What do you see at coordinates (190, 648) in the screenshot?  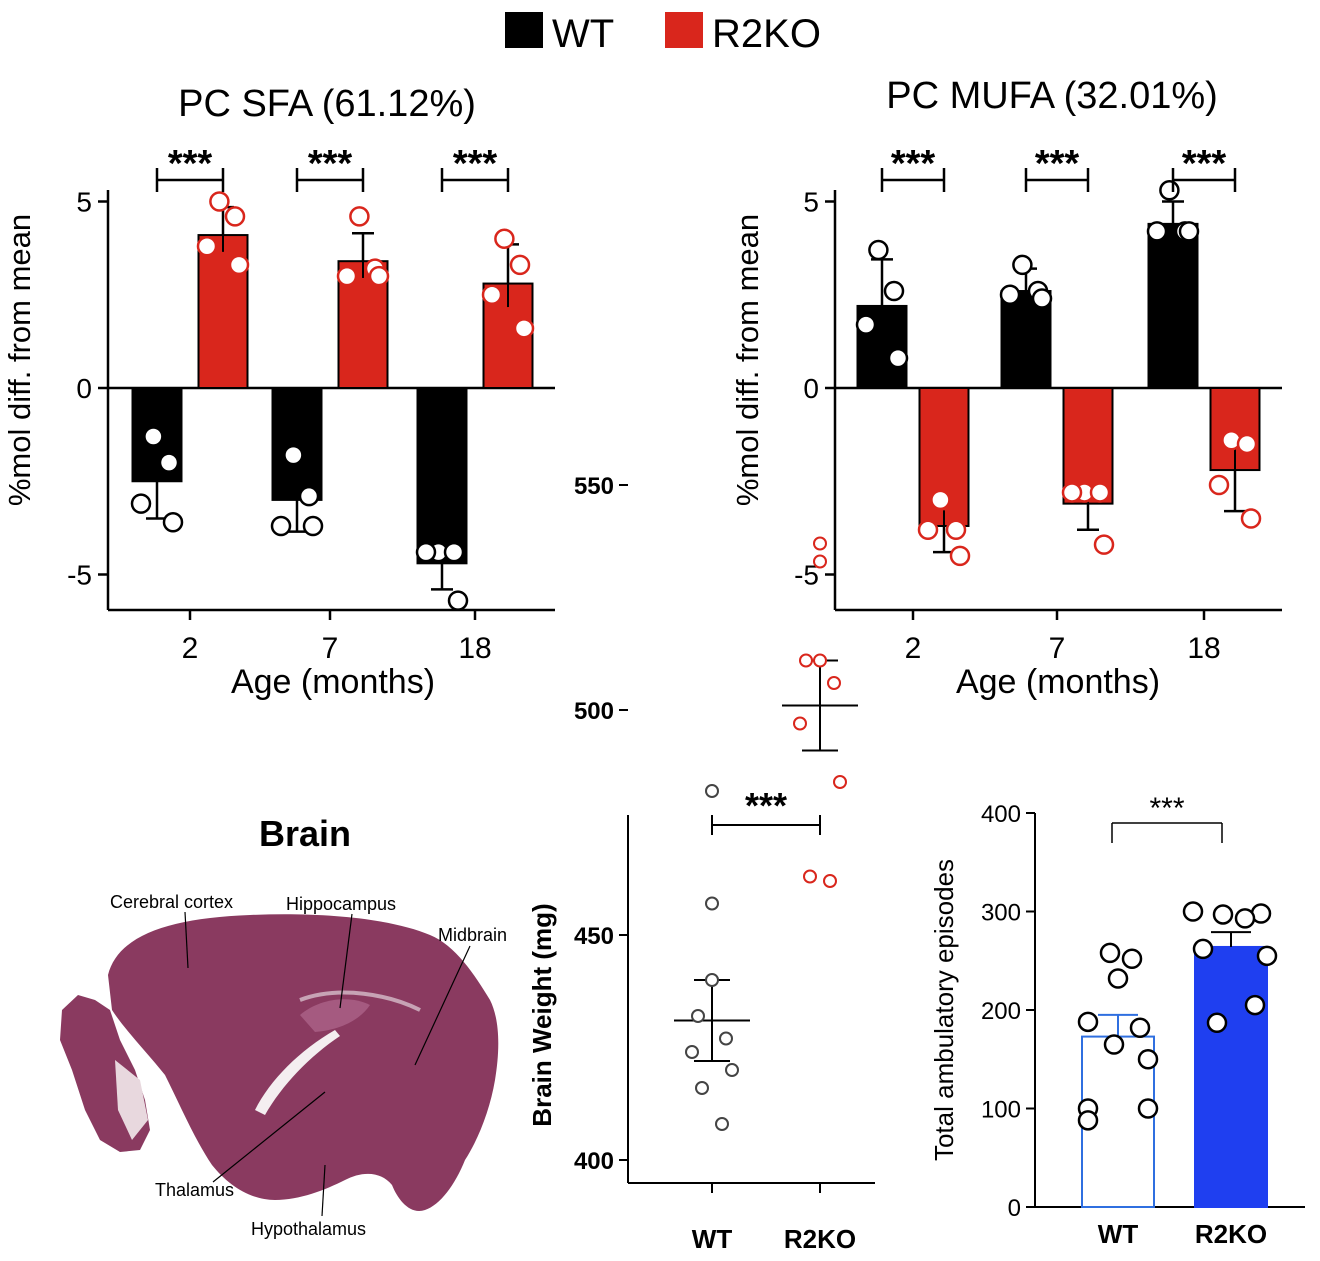 I see `x-tick-label: 2` at bounding box center [190, 648].